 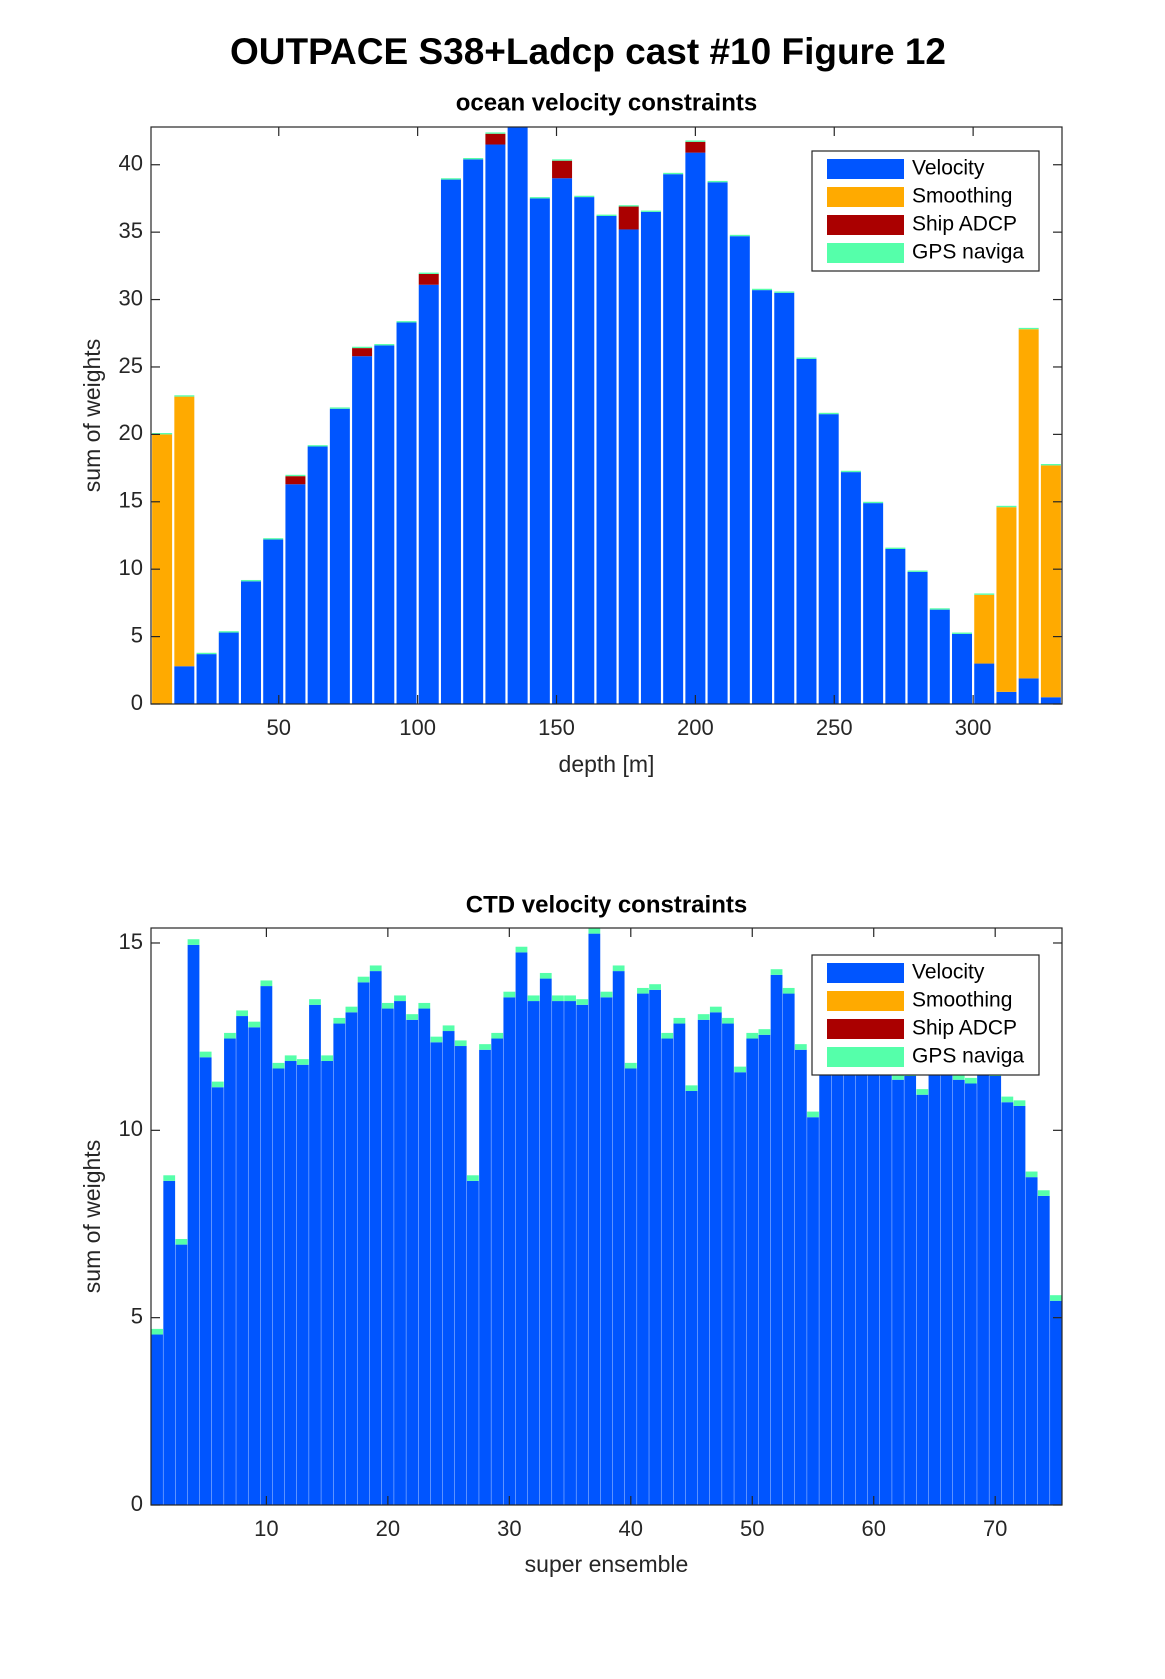 What do you see at coordinates (417, 727) in the screenshot?
I see `x-tick-label: 100` at bounding box center [417, 727].